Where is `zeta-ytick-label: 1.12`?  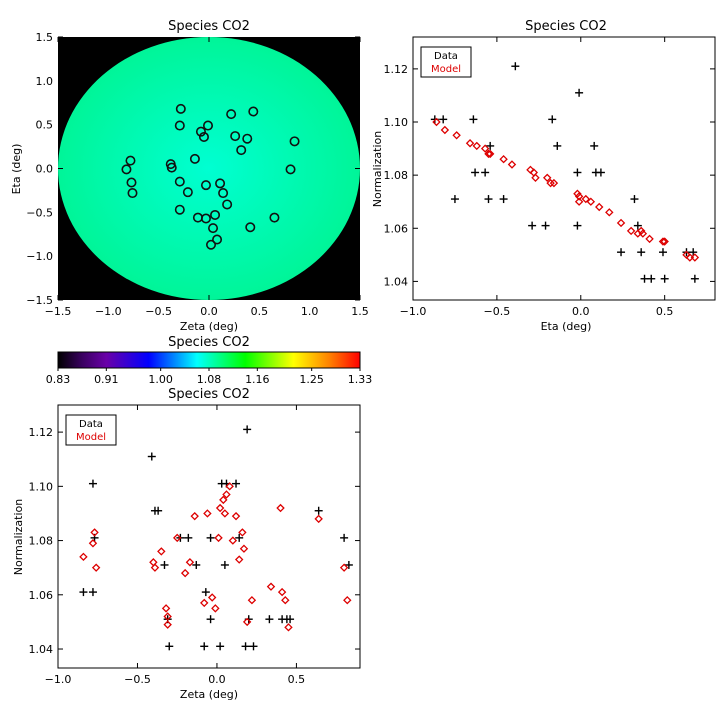
zeta-ytick-label: 1.12 is located at coordinates (41, 432).